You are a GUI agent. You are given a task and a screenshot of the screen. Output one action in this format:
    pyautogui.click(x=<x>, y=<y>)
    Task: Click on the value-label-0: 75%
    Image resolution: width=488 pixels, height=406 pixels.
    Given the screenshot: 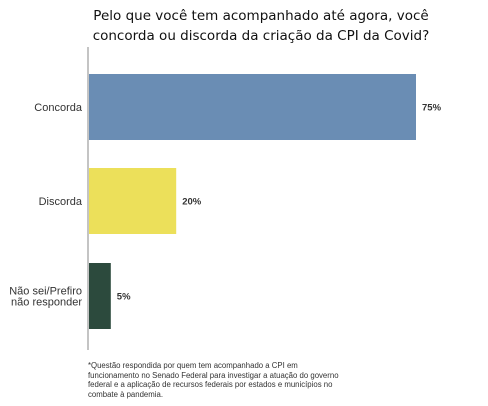 What is the action you would take?
    pyautogui.click(x=432, y=108)
    